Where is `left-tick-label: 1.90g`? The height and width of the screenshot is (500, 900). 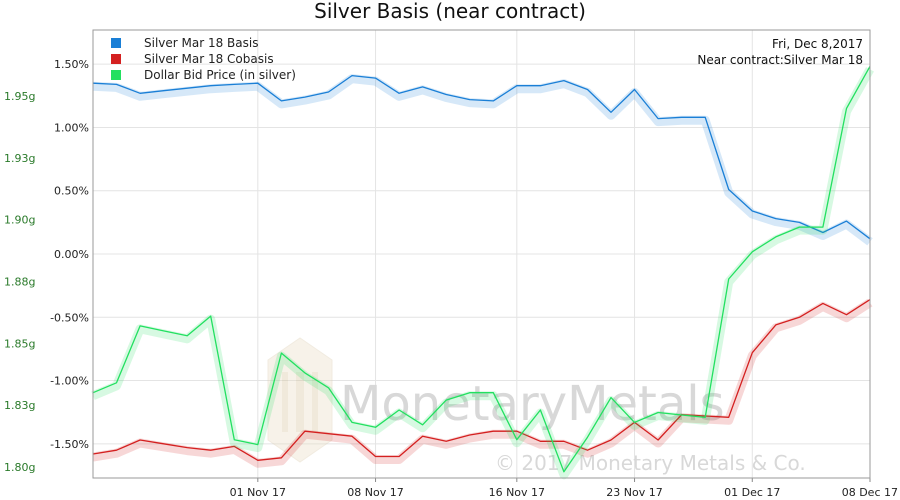
left-tick-label: 1.90g is located at coordinates (19, 220).